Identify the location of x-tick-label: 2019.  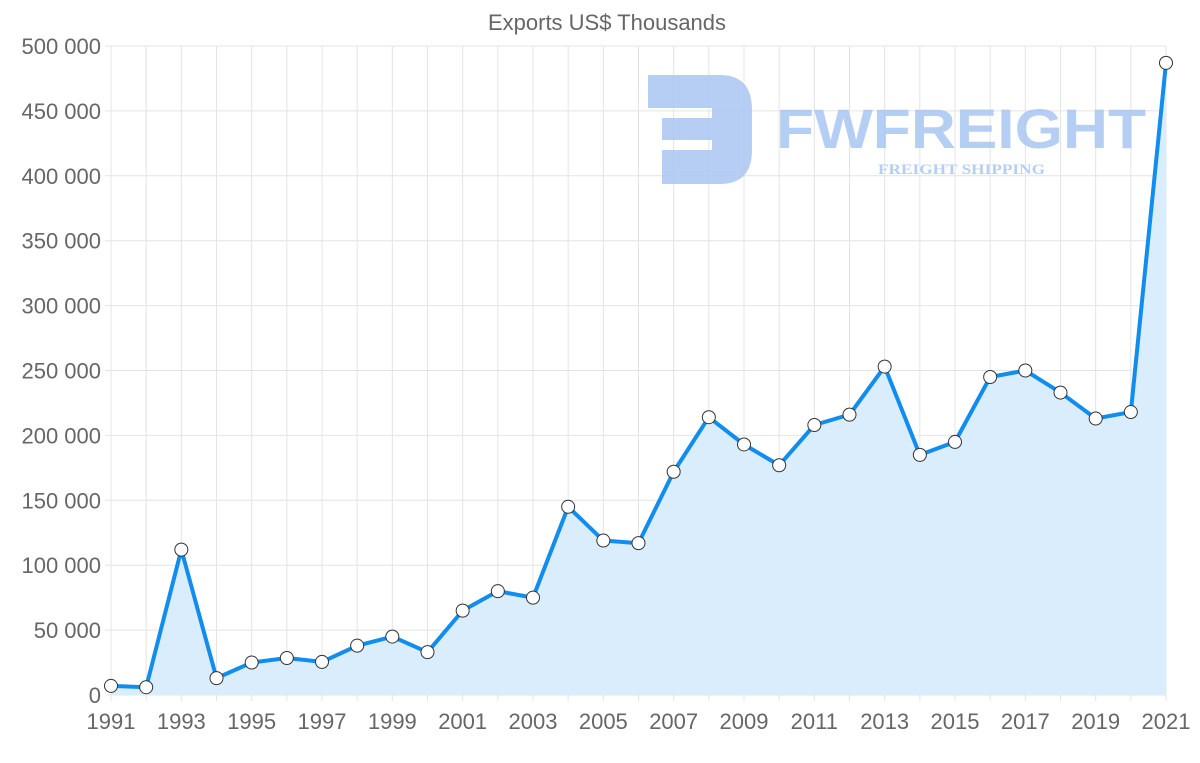
(1095, 721).